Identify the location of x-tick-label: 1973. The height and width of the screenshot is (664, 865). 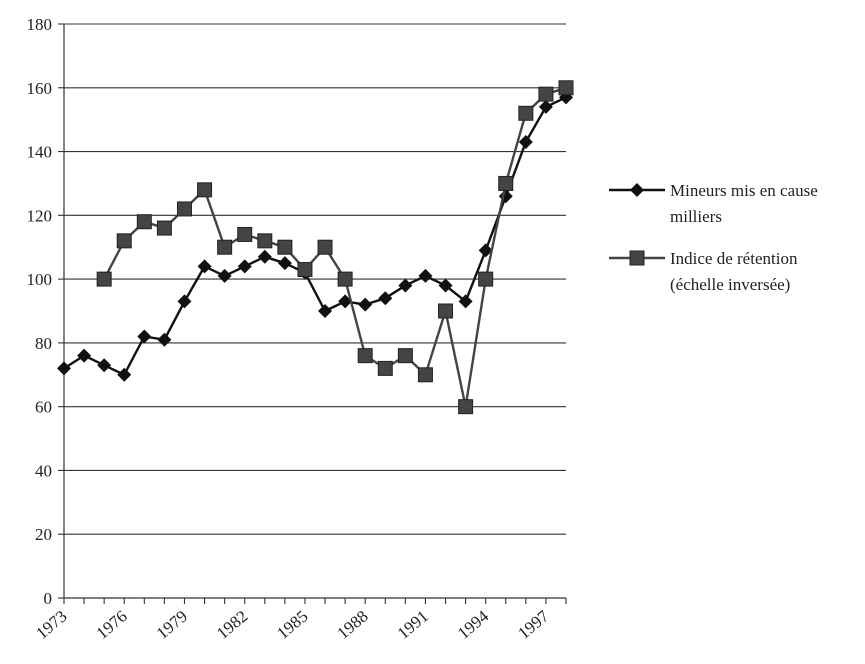
(51, 625).